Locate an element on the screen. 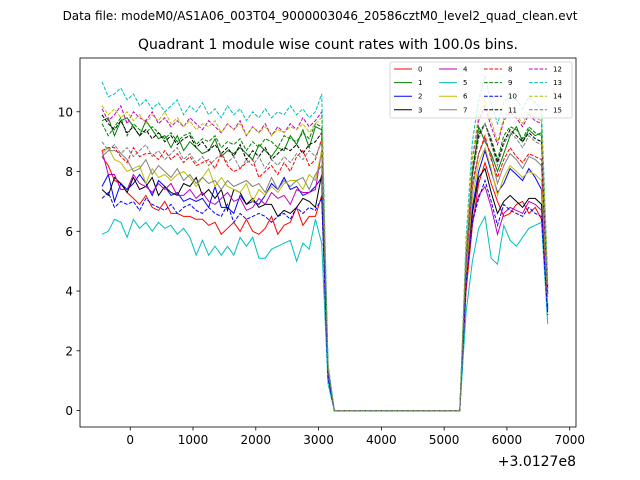 This screenshot has width=640, height=480. legend-label-9: 9 is located at coordinates (510, 83).